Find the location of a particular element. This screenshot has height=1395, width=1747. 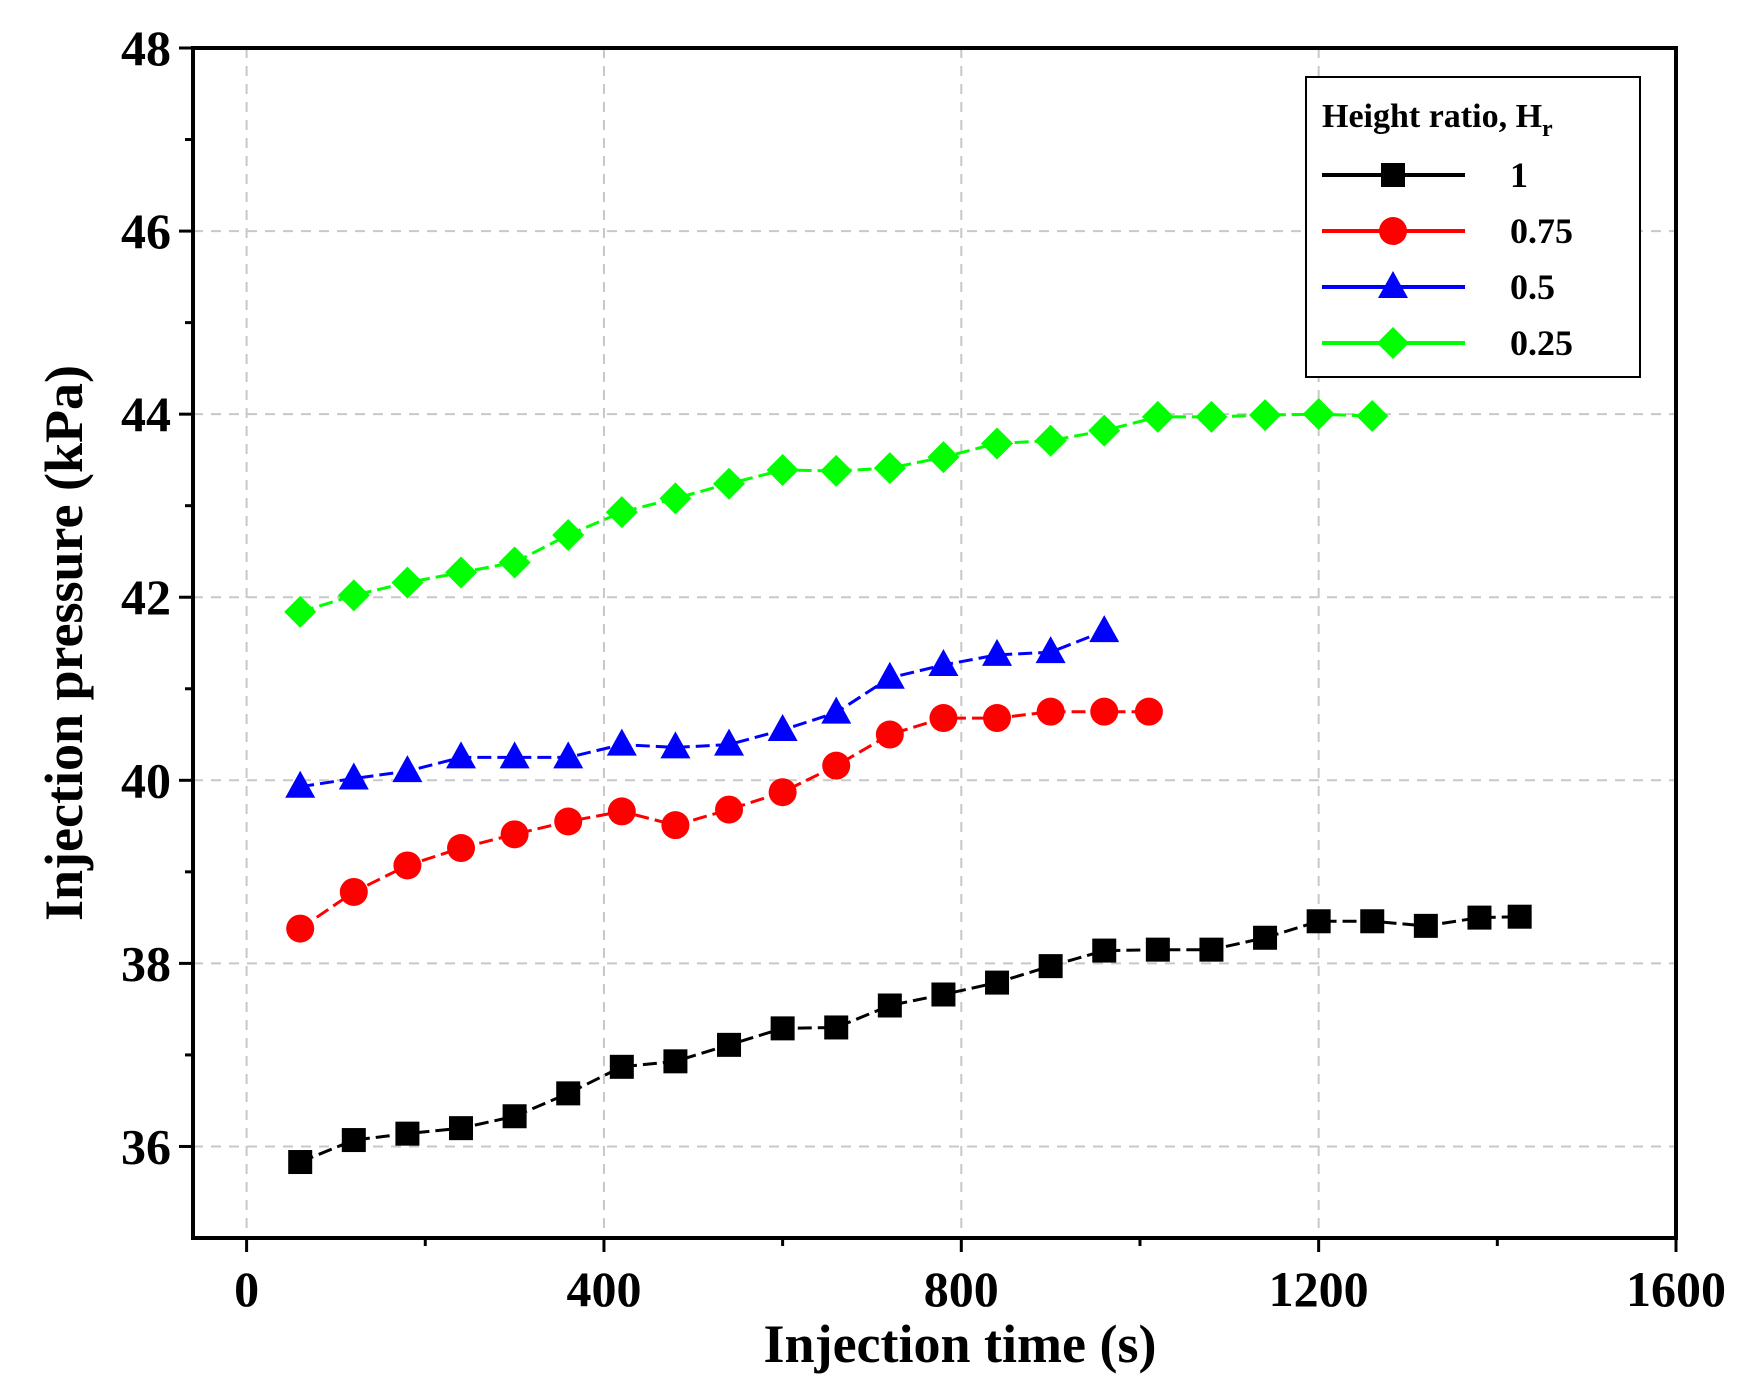

y-tick-label: 36 is located at coordinates (146, 1146).